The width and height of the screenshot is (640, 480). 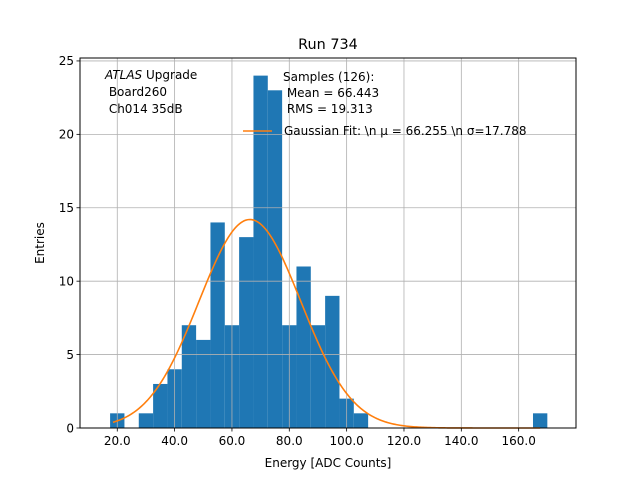 What do you see at coordinates (174, 441) in the screenshot?
I see `x-tick-label: 40.0` at bounding box center [174, 441].